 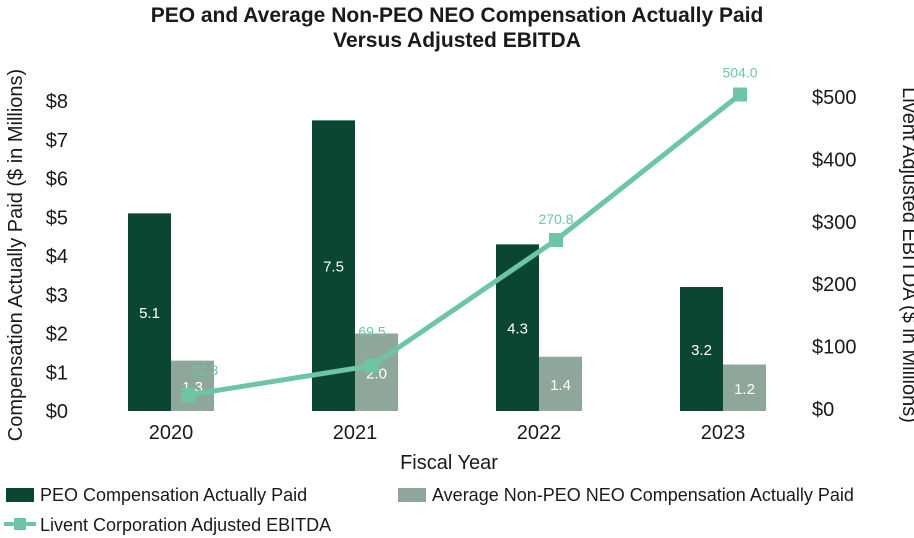 I want to click on bar-label-non-peo: 1.4, so click(x=560, y=385).